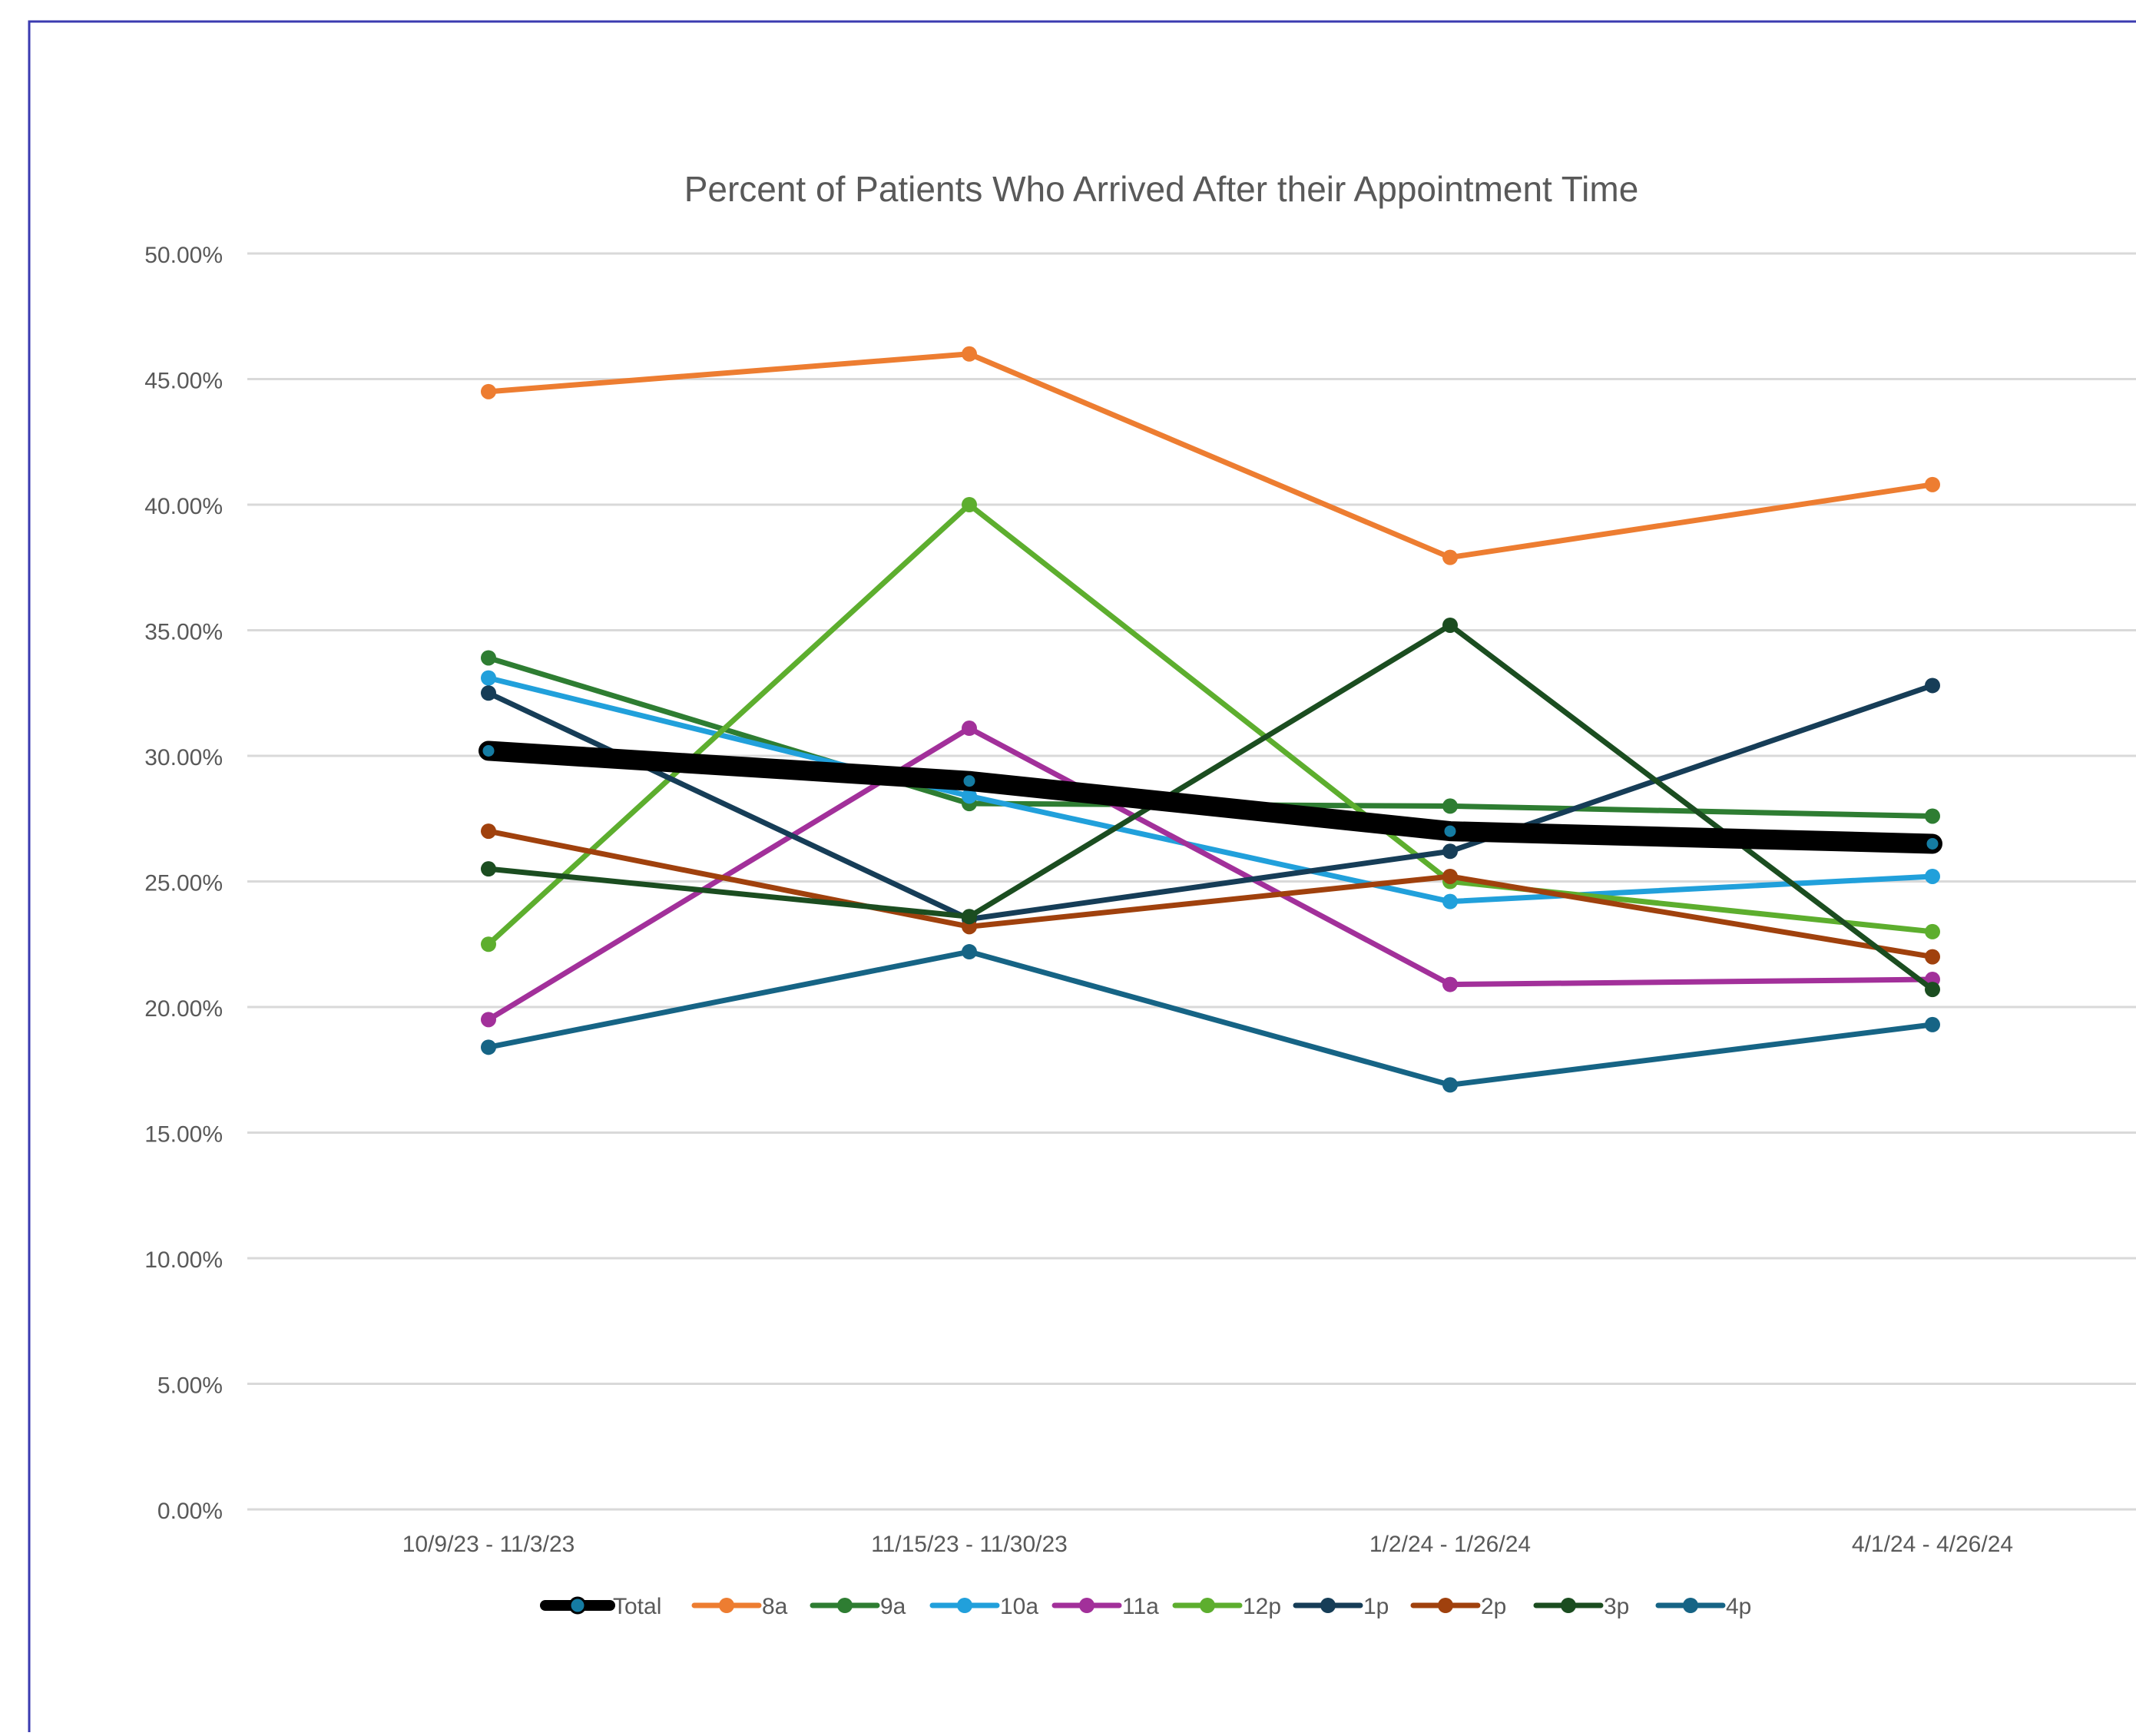 The width and height of the screenshot is (2136, 1736). What do you see at coordinates (969, 1544) in the screenshot?
I see `x-tick-label: 11/15/23 - 11/30/23` at bounding box center [969, 1544].